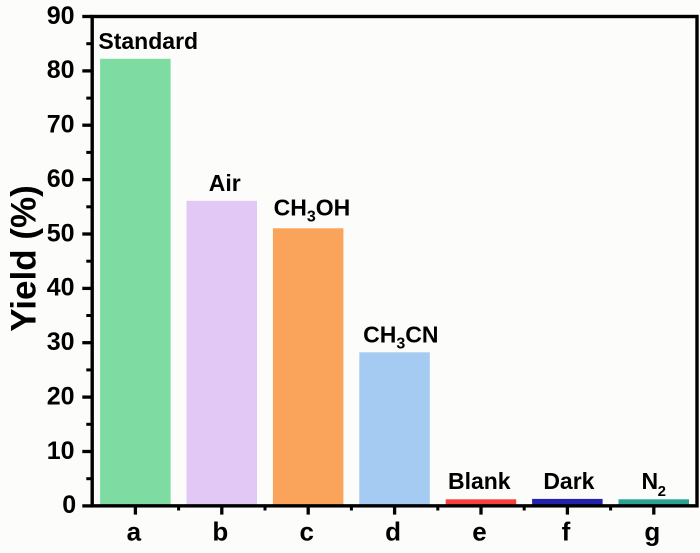 The image size is (700, 553). I want to click on svg-text: Air, so click(225, 183).